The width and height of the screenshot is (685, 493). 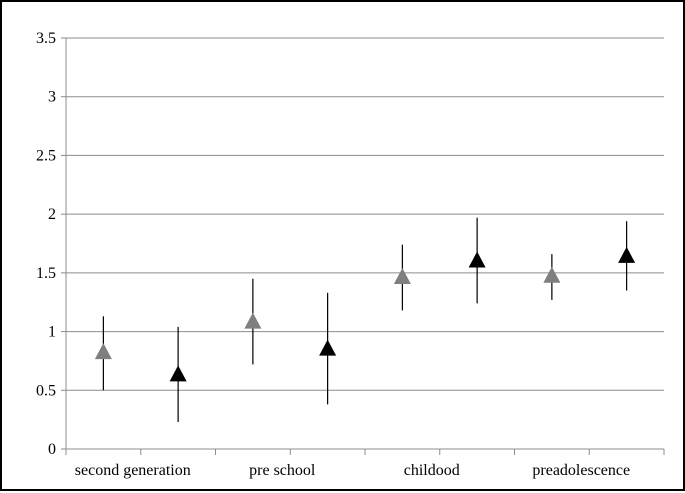 What do you see at coordinates (581, 470) in the screenshot?
I see `x-category-label: preadolescence` at bounding box center [581, 470].